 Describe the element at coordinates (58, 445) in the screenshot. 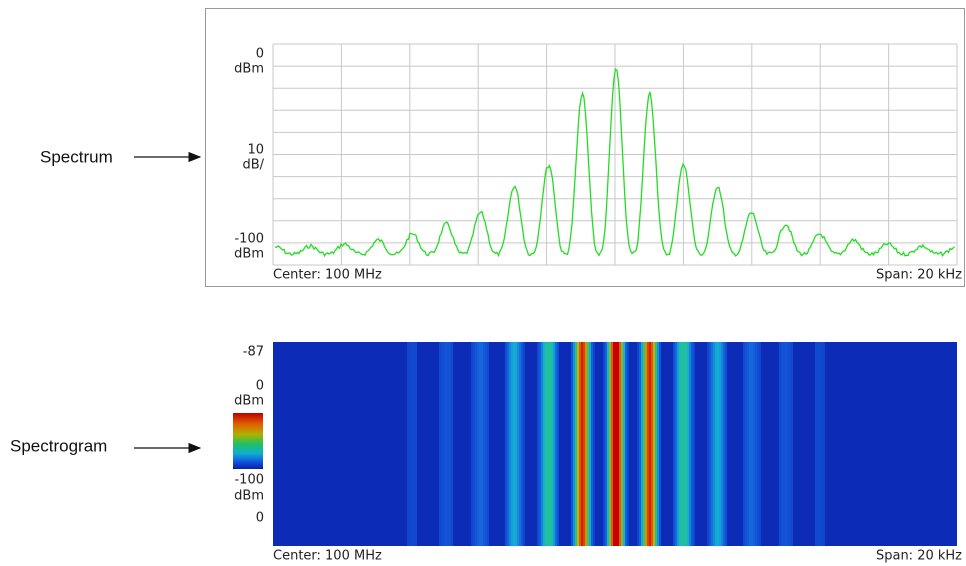

I see `callout-label: Spectrogram` at that location.